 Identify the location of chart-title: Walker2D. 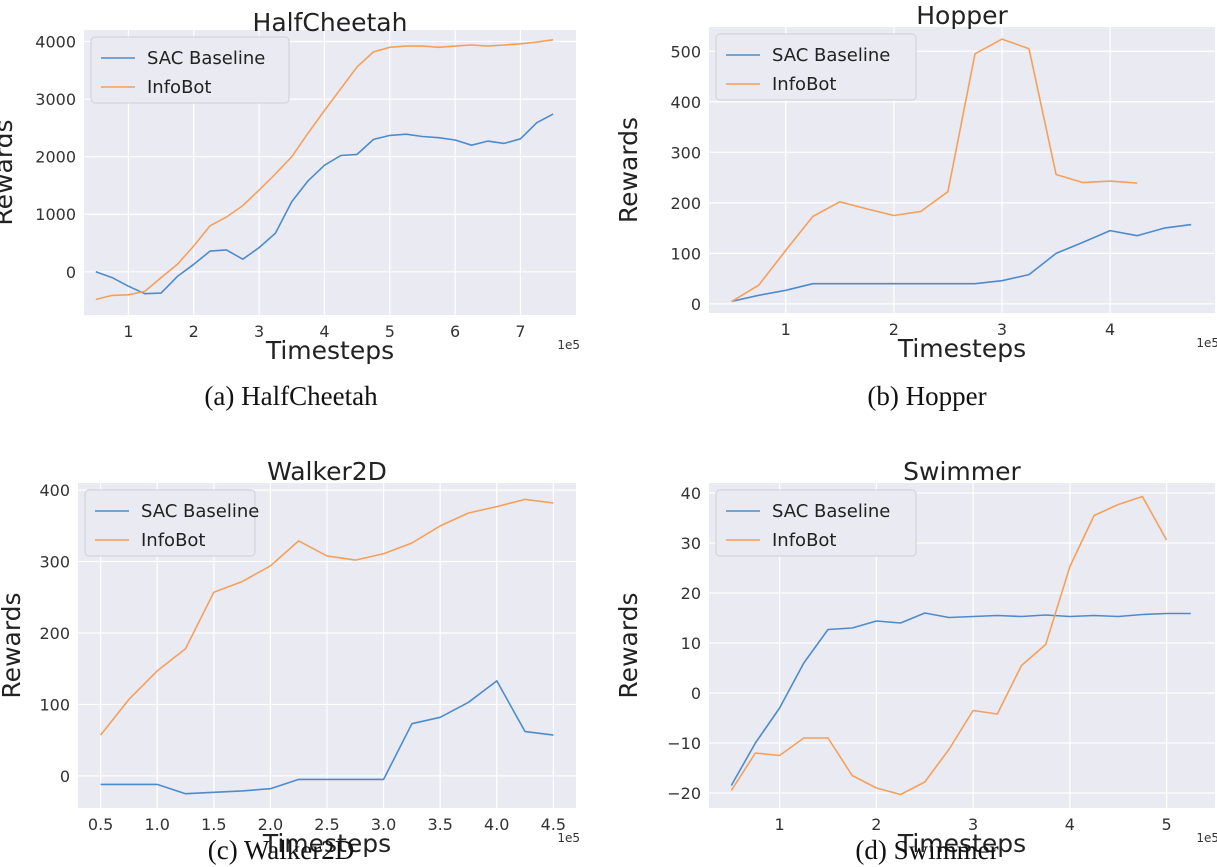
(327, 471).